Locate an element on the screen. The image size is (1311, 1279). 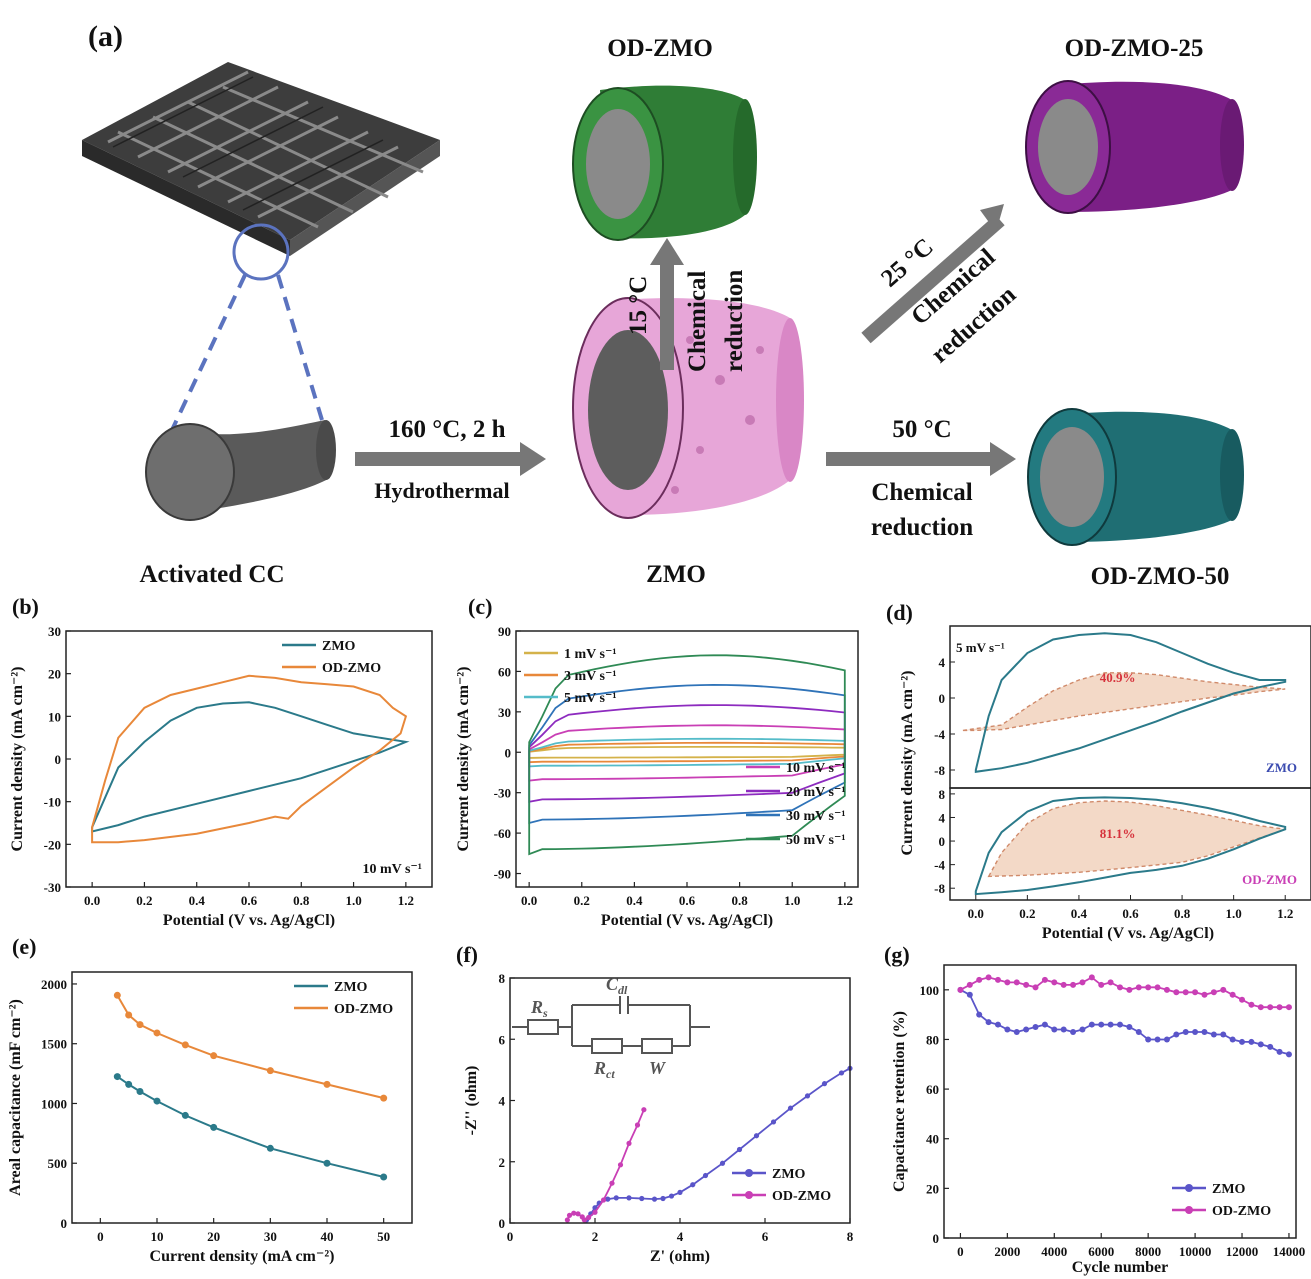
od-zmo-50-fiber is located at coordinates (1135, 477).